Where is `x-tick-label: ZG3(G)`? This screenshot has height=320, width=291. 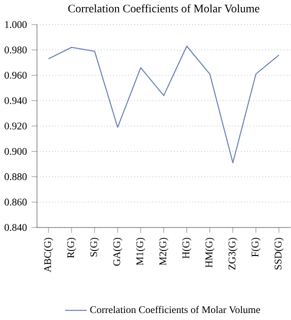 x-tick-label: ZG3(G) is located at coordinates (233, 254).